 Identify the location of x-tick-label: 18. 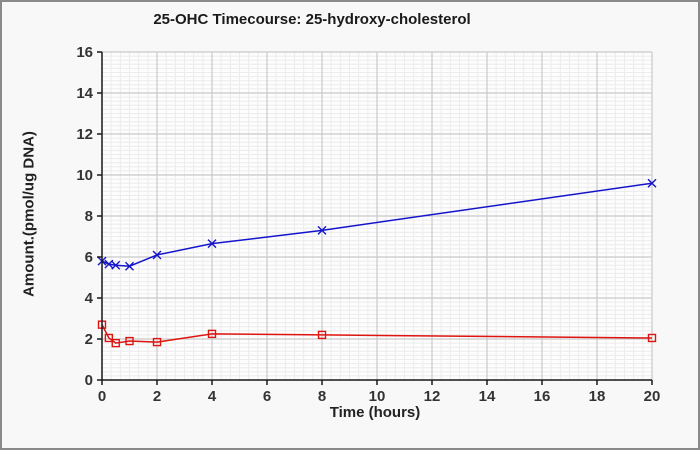
(597, 396).